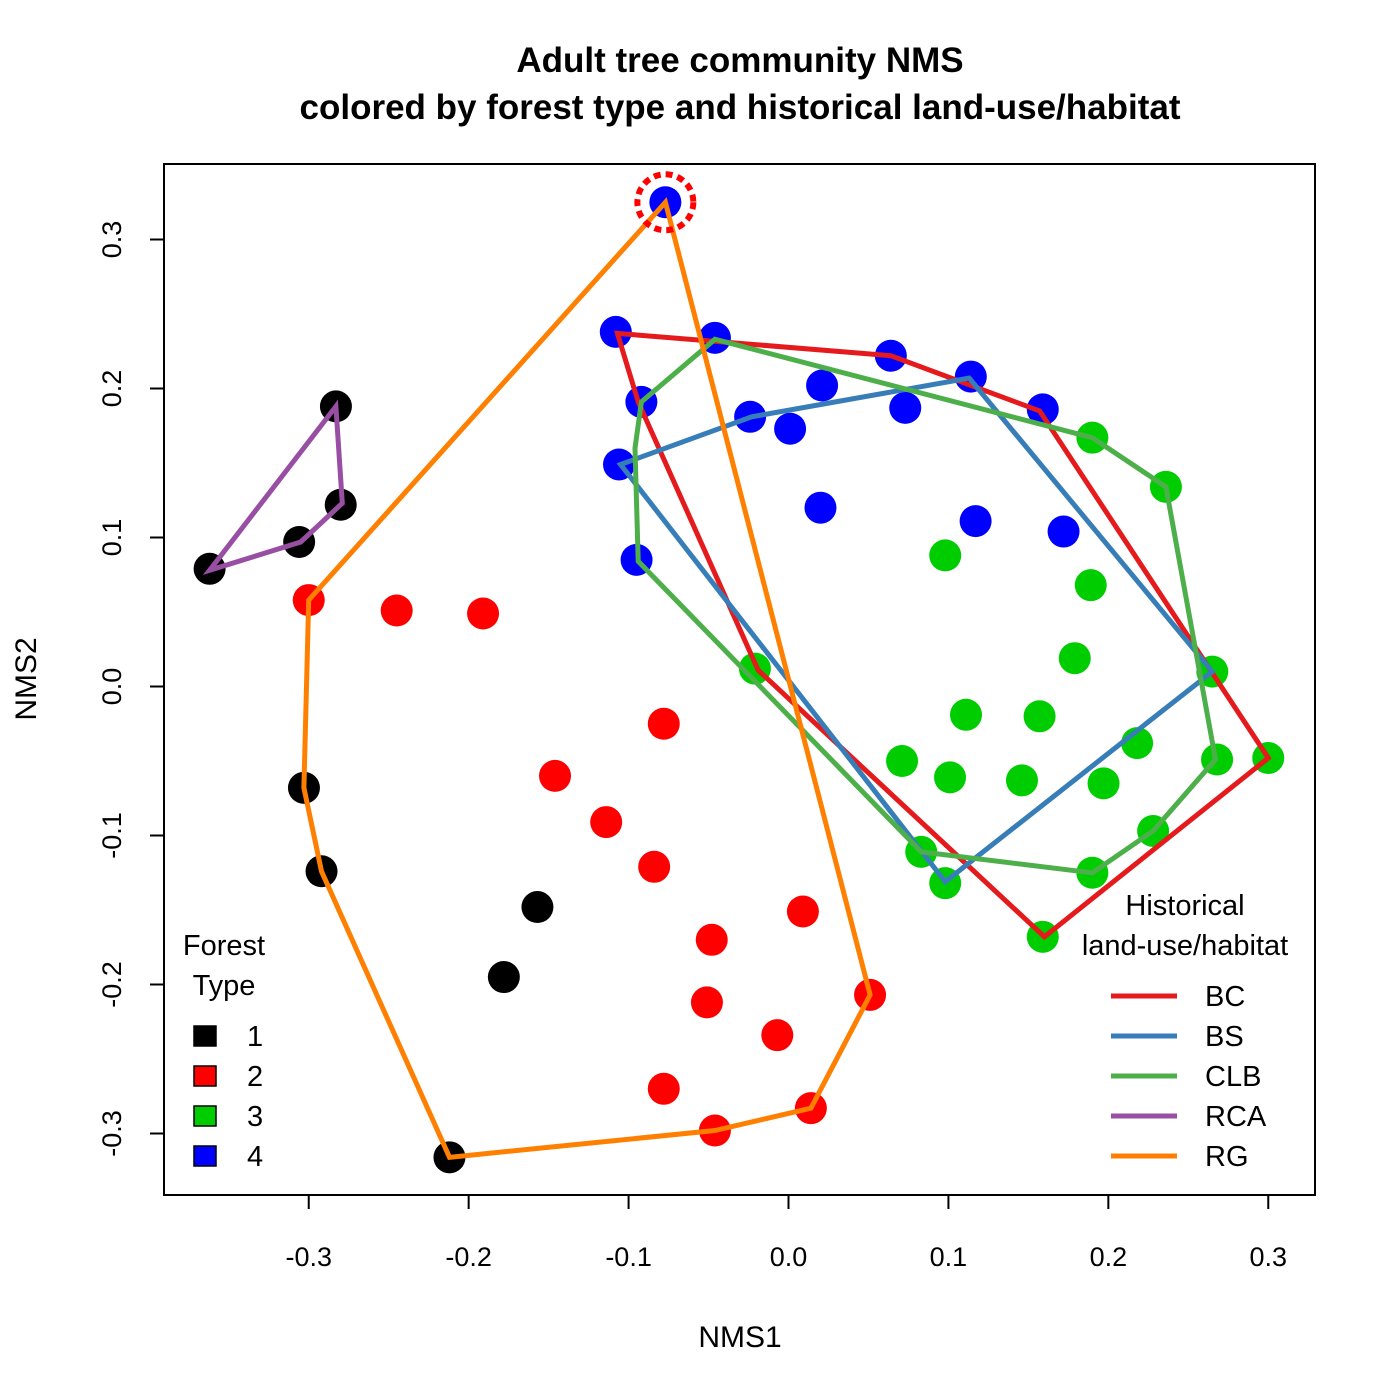  What do you see at coordinates (273, 487) in the screenshot?
I see `hull-rca` at bounding box center [273, 487].